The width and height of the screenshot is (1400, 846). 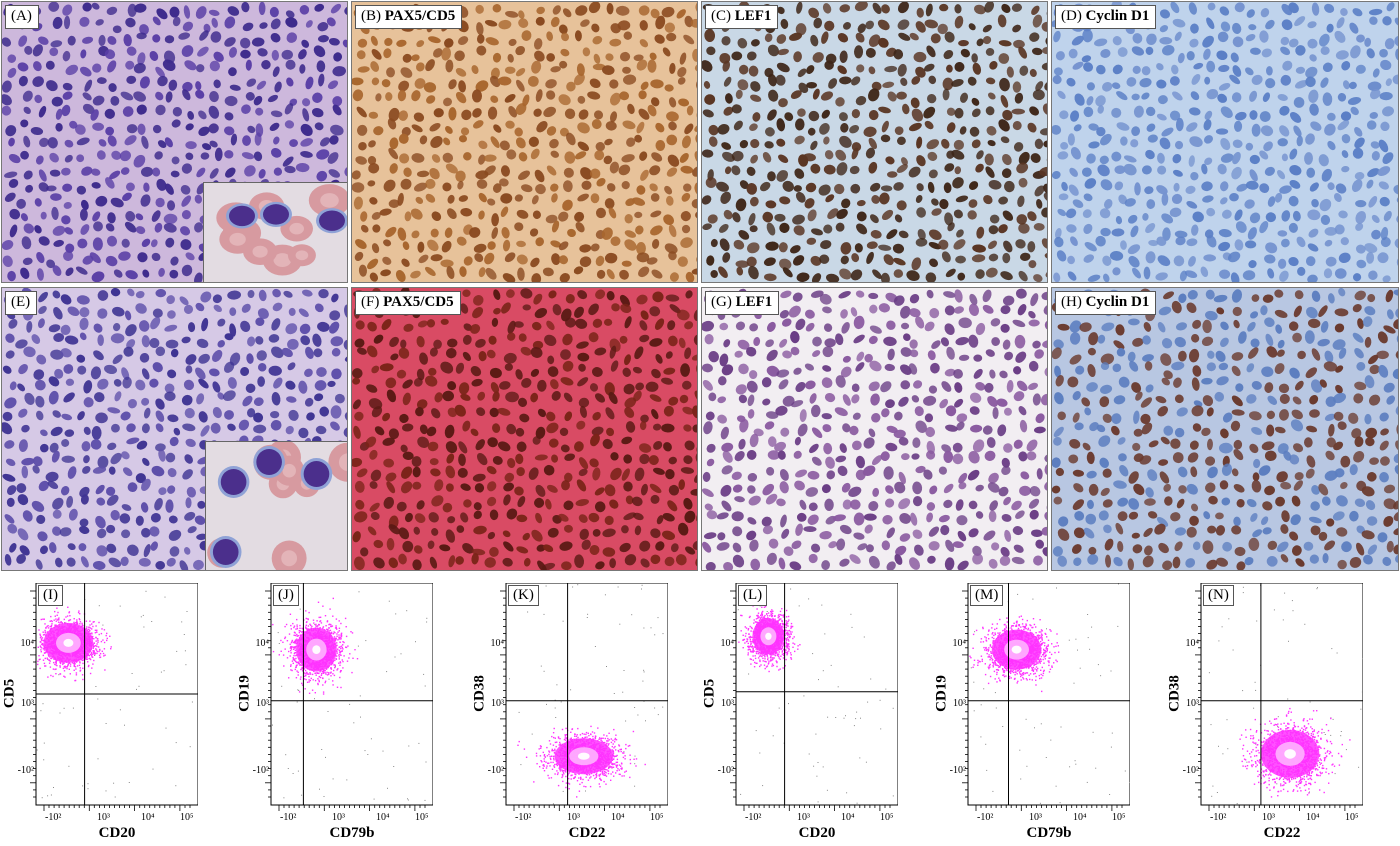 What do you see at coordinates (409, 17) in the screenshot?
I see `panel-label-b: (B) PAX5/CD5` at bounding box center [409, 17].